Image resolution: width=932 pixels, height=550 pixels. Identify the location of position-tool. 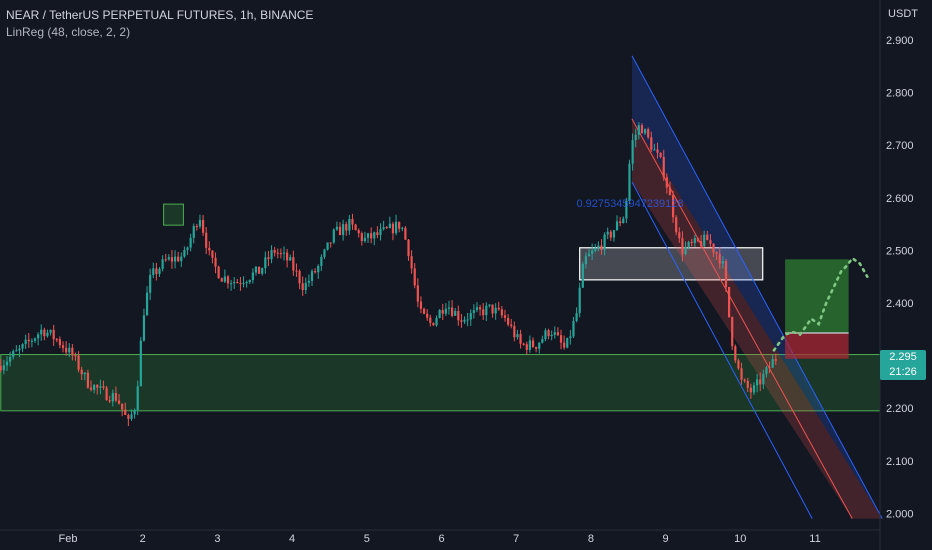
(817, 309).